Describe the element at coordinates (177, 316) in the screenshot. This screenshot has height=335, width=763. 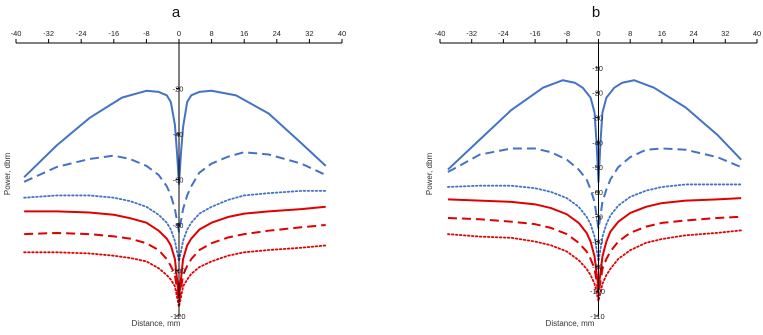
I see `y-tick-label: -120` at that location.